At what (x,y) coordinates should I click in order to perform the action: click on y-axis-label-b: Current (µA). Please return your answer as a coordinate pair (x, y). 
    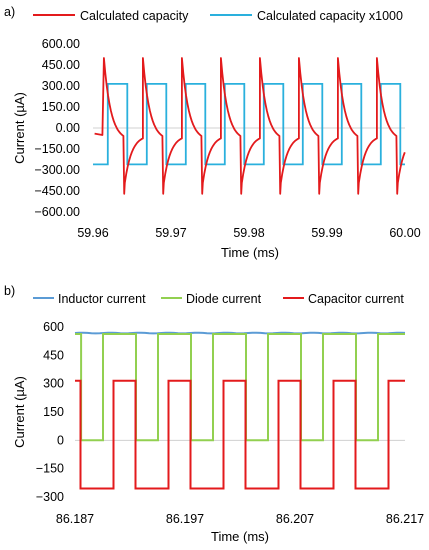
    Looking at the image, I should click on (19, 412).